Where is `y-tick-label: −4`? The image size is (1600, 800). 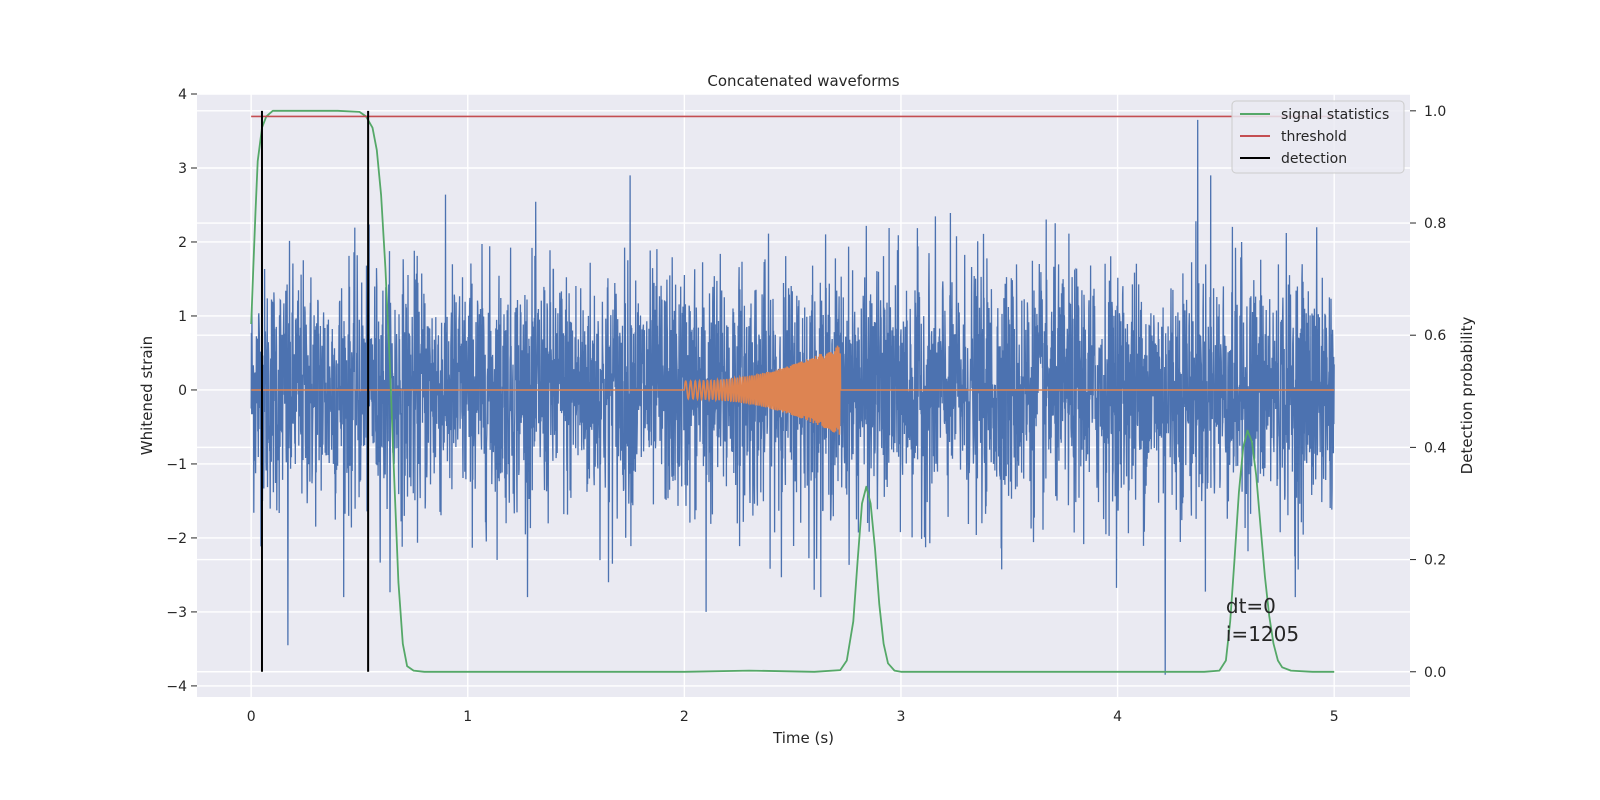
y-tick-label: −4 is located at coordinates (176, 687).